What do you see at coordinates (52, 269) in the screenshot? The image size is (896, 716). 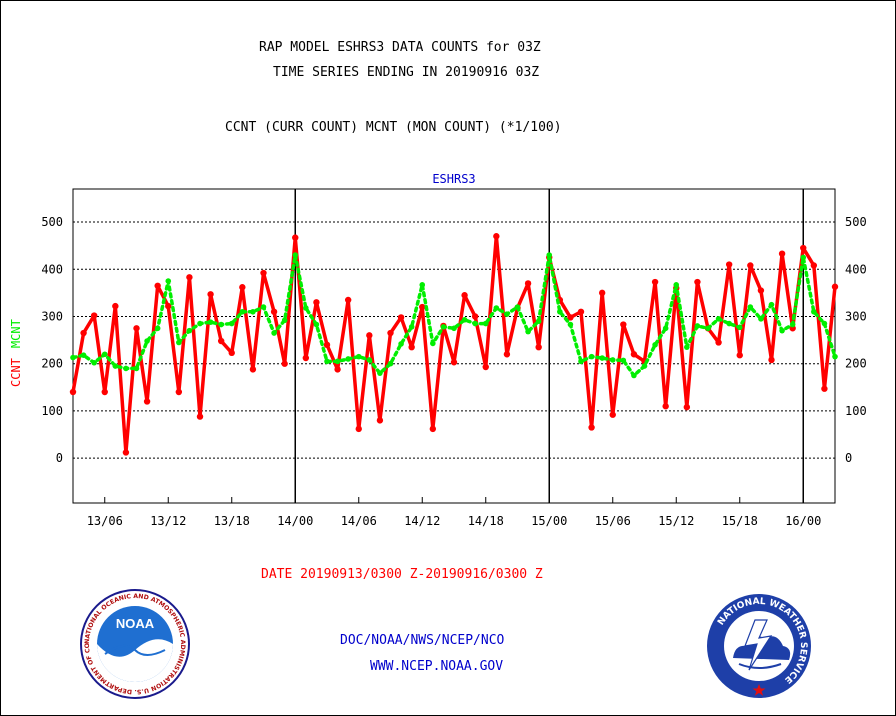 I see `y-tick-label-left: 400` at bounding box center [52, 269].